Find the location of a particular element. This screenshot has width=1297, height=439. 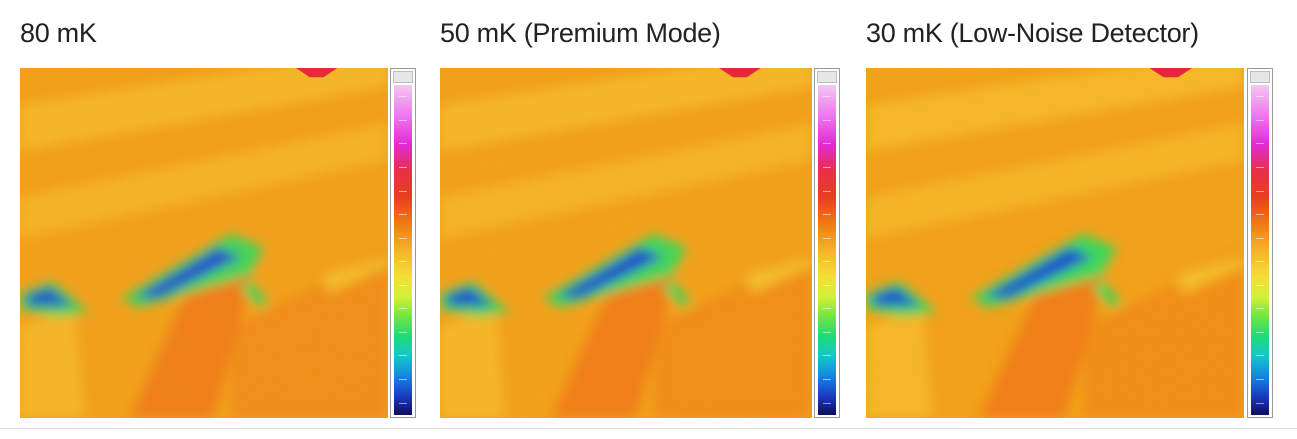

panel-title: 80 mK is located at coordinates (58, 33).